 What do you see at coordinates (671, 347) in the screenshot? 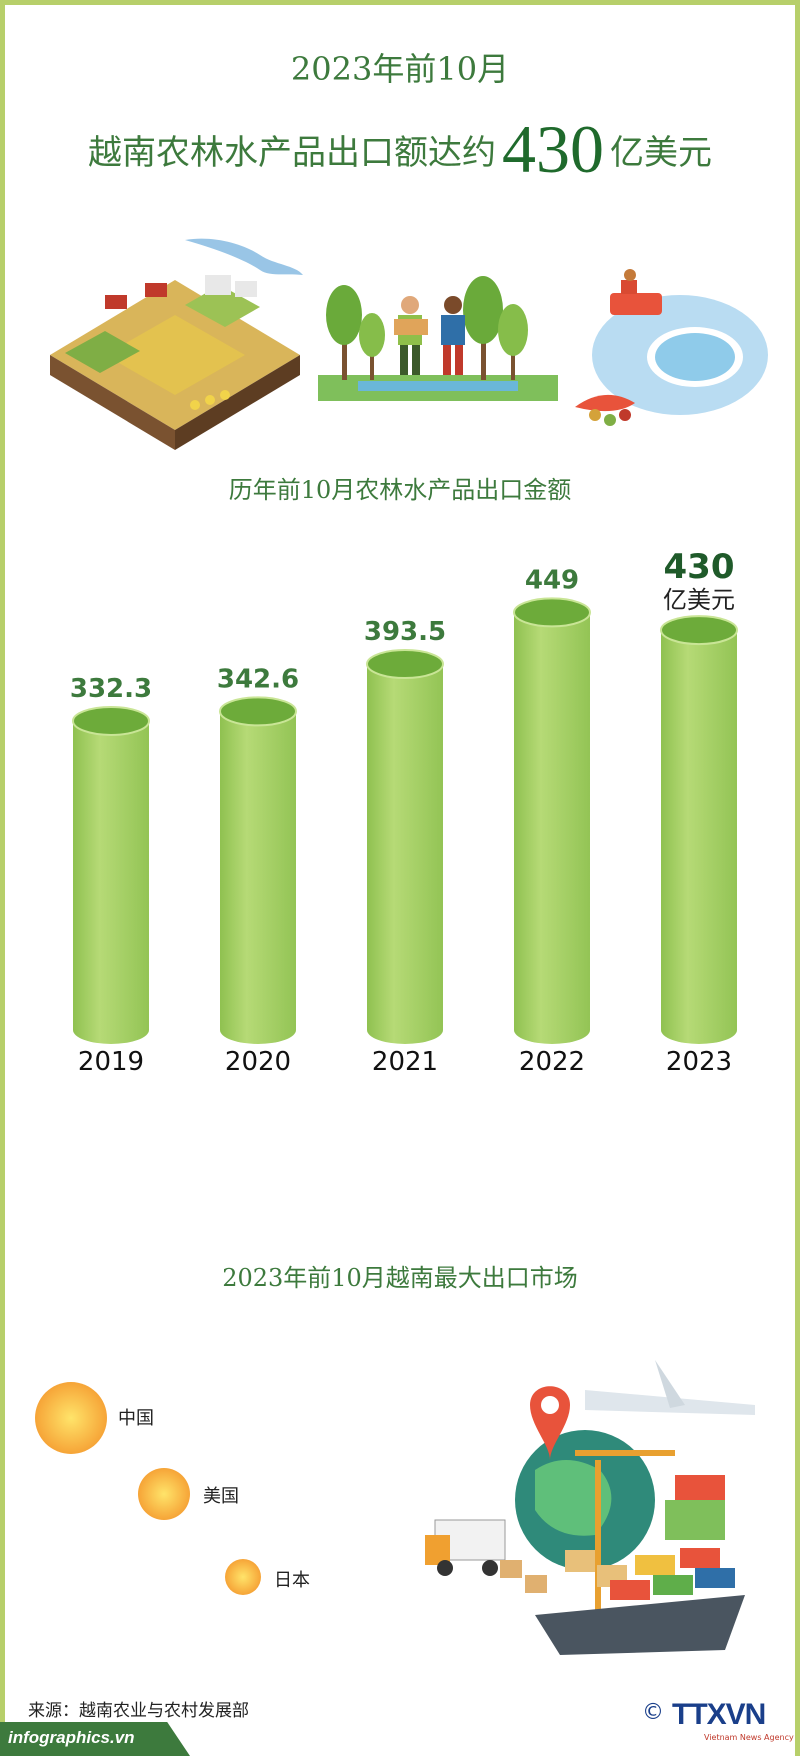
I see `fish-farm-illustration` at bounding box center [671, 347].